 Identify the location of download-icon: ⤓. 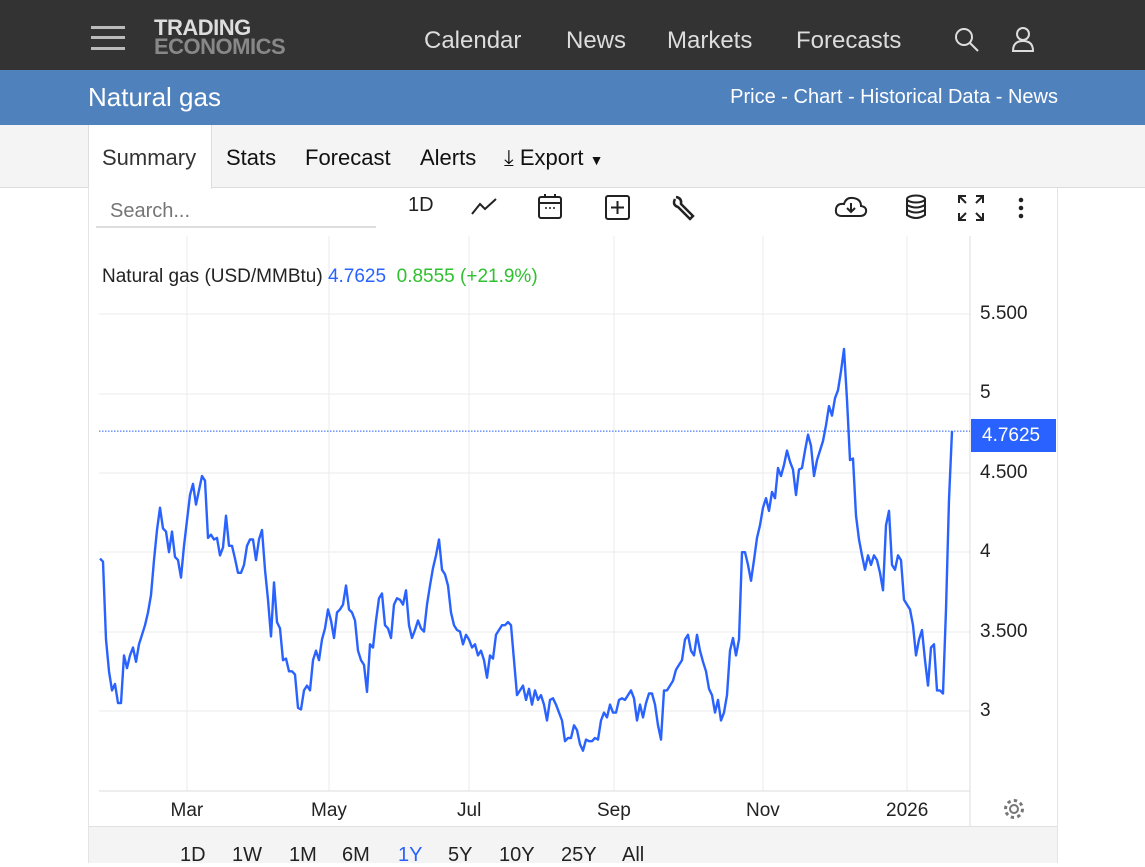
(509, 157).